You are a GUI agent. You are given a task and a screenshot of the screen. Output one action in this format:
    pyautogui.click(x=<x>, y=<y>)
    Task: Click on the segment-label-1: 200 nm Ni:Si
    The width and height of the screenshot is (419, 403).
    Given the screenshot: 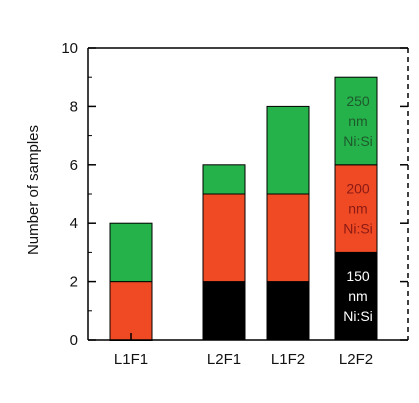 What is the action you would take?
    pyautogui.click(x=358, y=209)
    